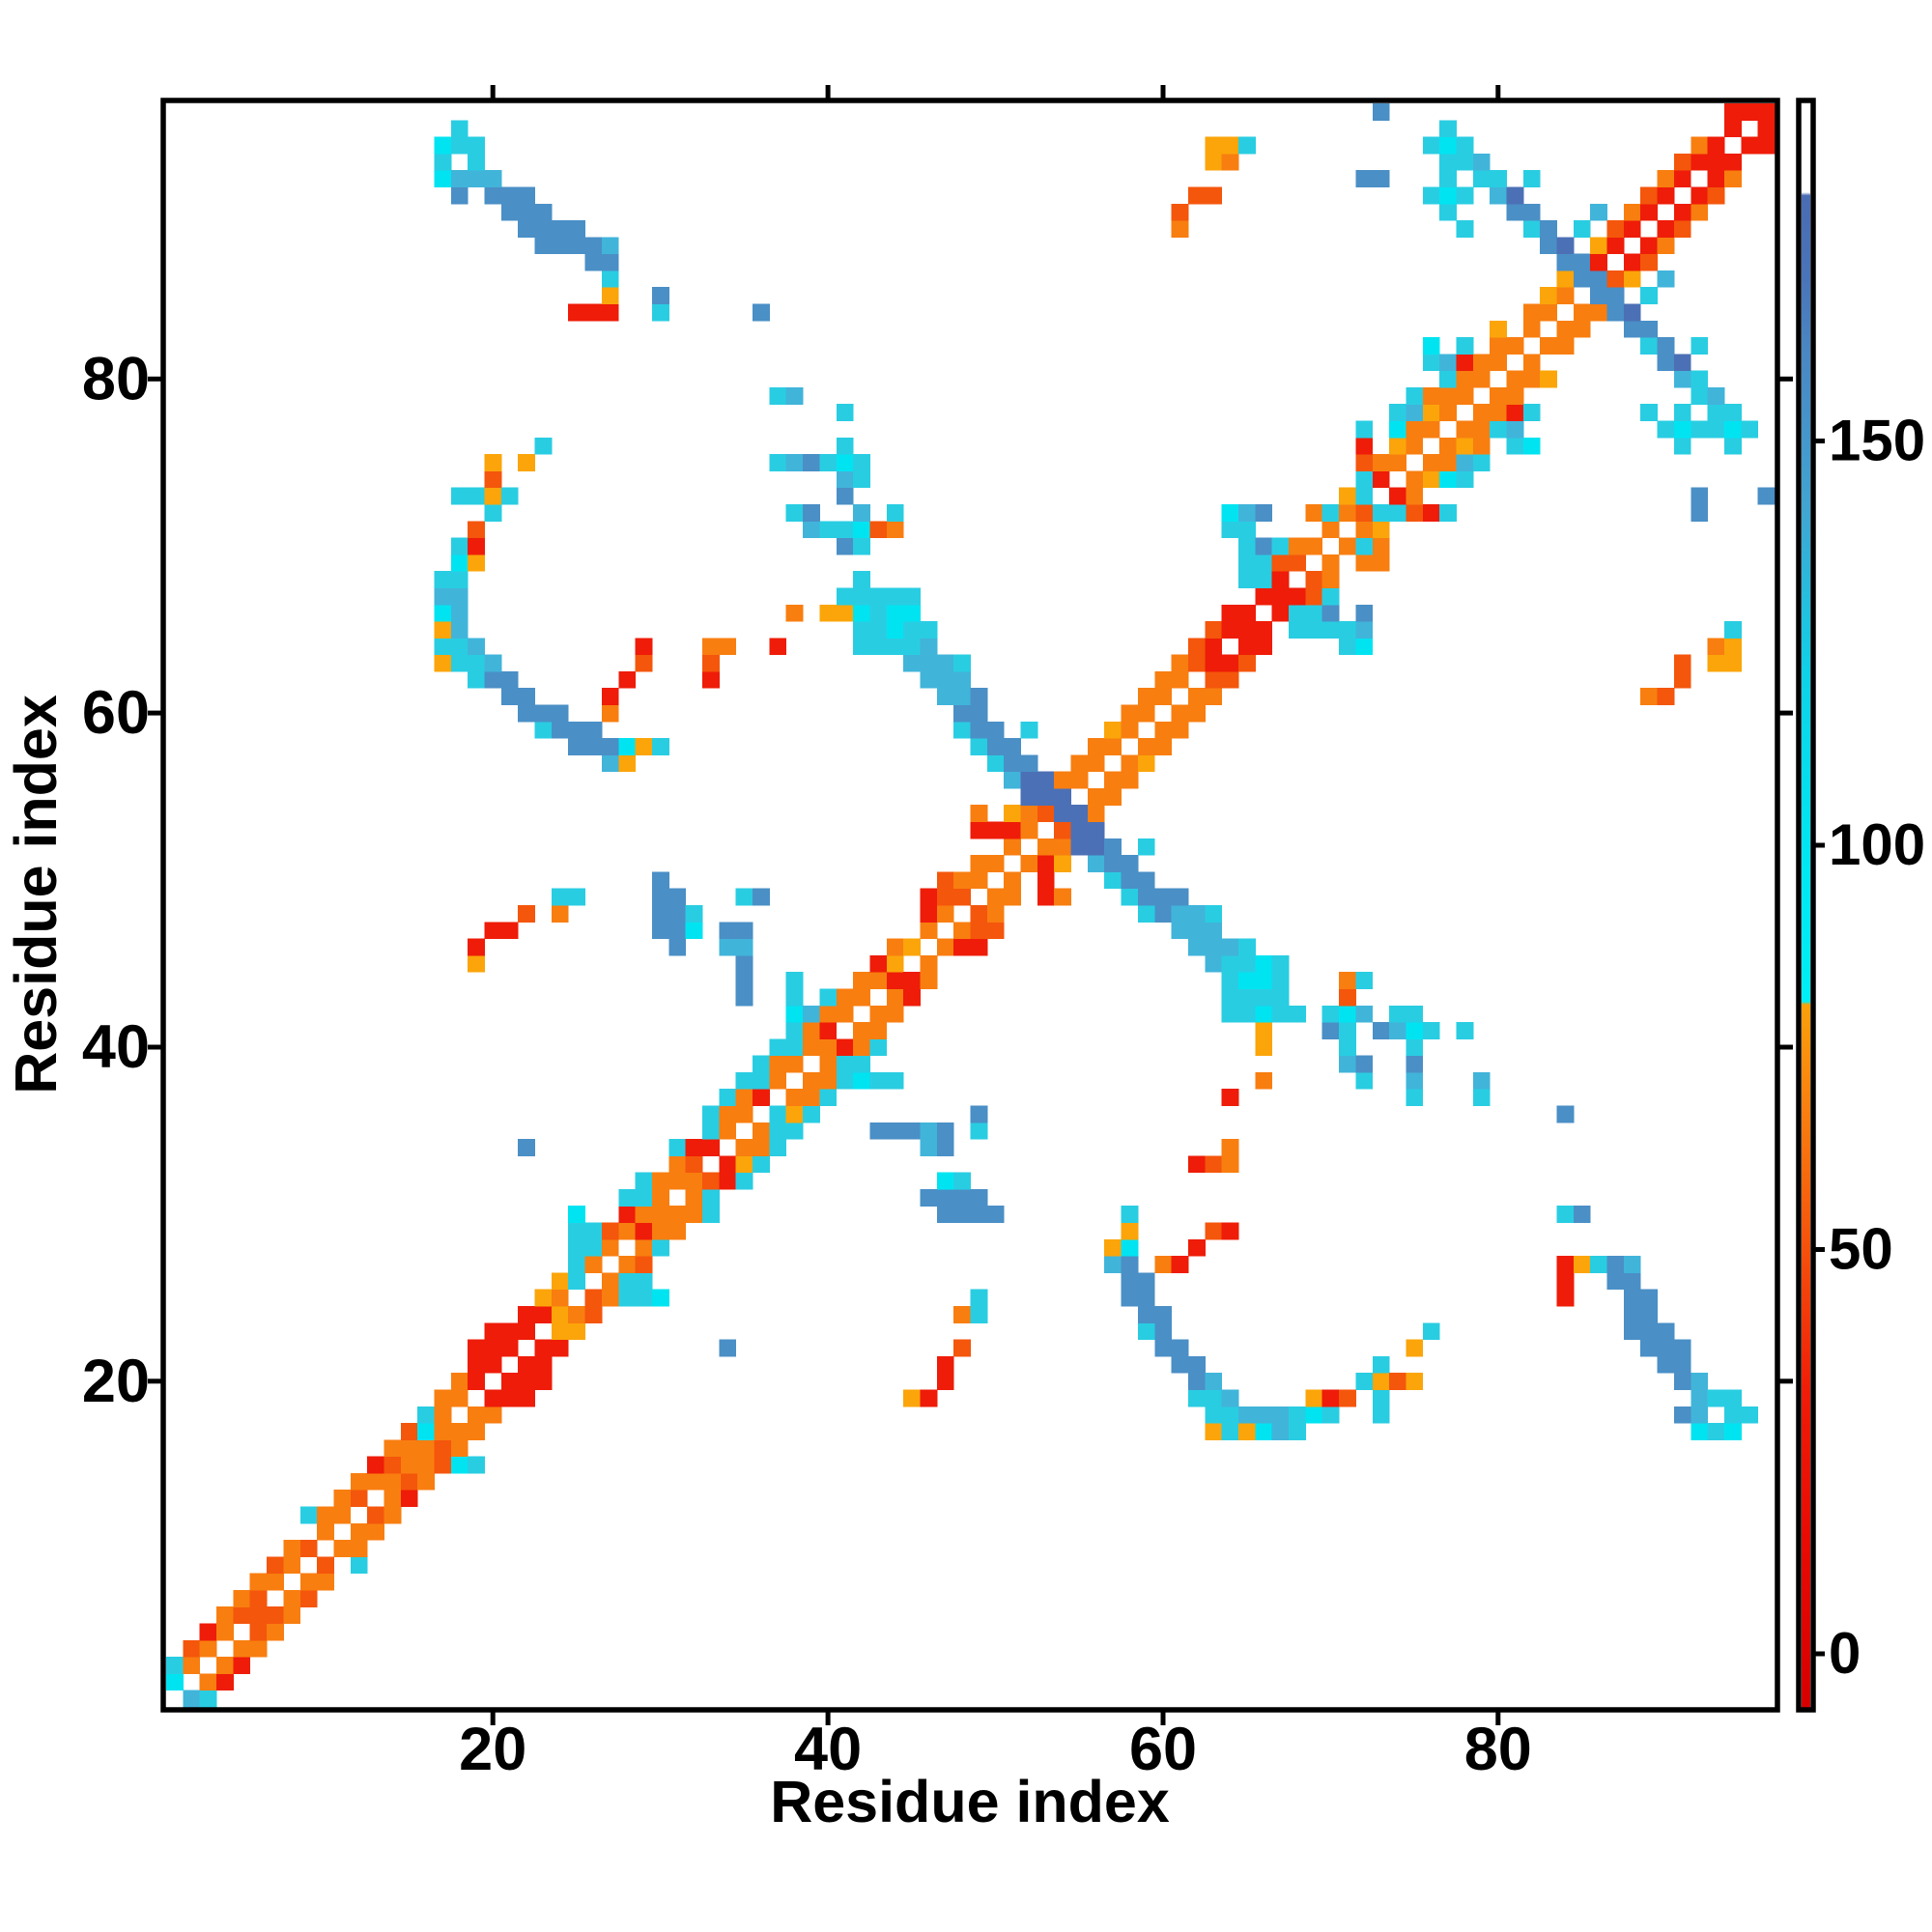 The height and width of the screenshot is (1932, 1932). I want to click on svg-text: 50, so click(1861, 1249).